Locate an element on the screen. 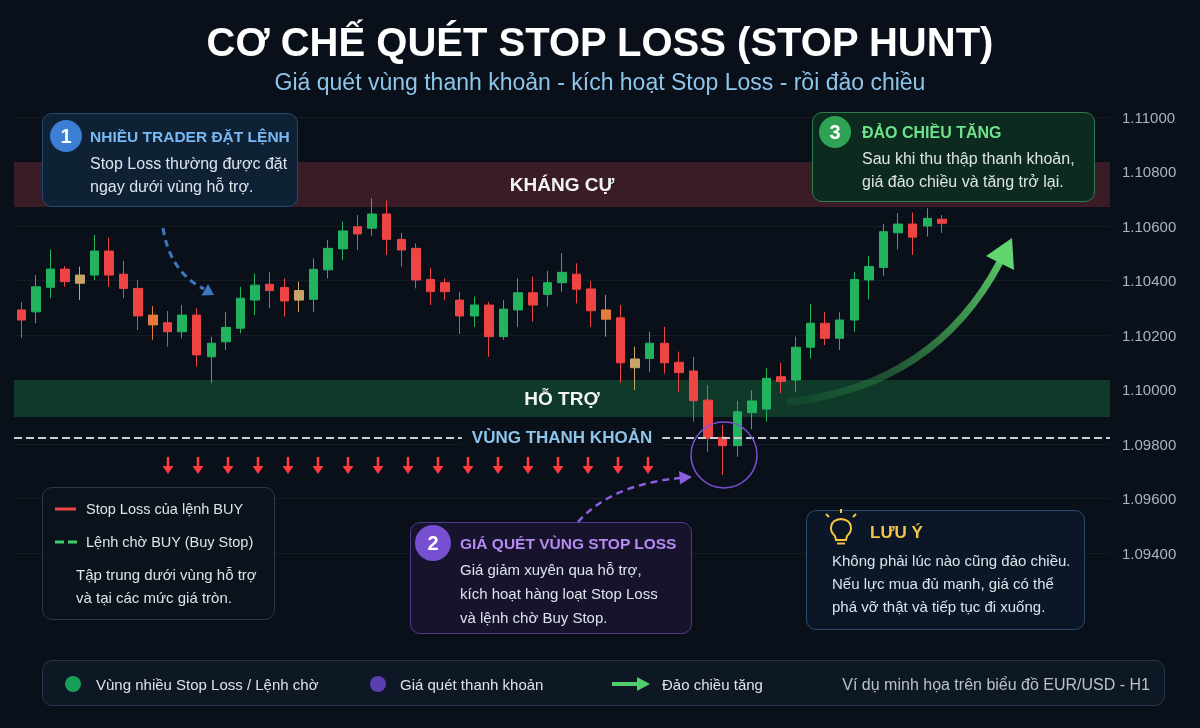 The height and width of the screenshot is (728, 1200). chart-title: CƠ CHẾ QUÉT STOP LOSS (STOP HUNT) is located at coordinates (600, 42).